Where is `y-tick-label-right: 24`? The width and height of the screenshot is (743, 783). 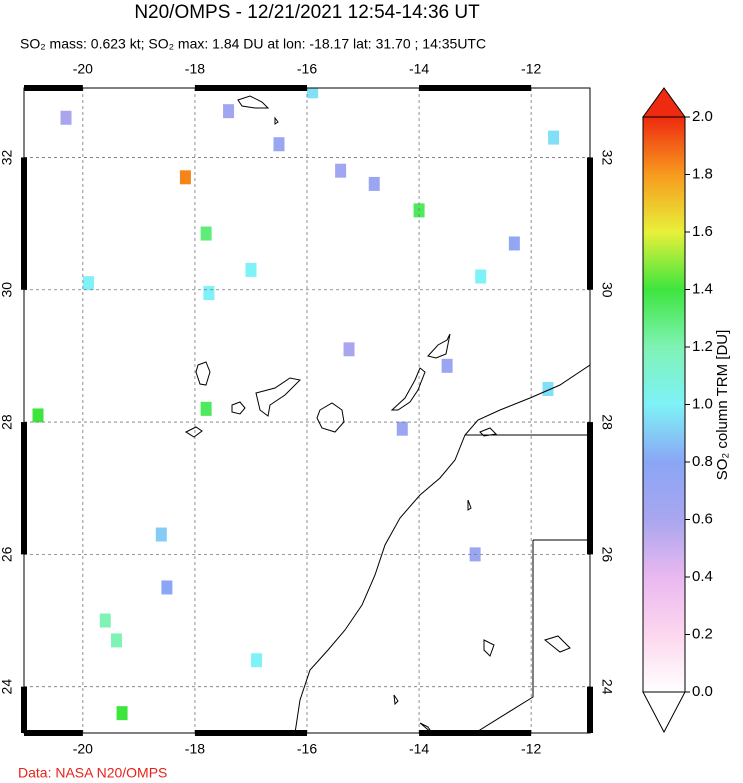
y-tick-label-right: 24 is located at coordinates (607, 687).